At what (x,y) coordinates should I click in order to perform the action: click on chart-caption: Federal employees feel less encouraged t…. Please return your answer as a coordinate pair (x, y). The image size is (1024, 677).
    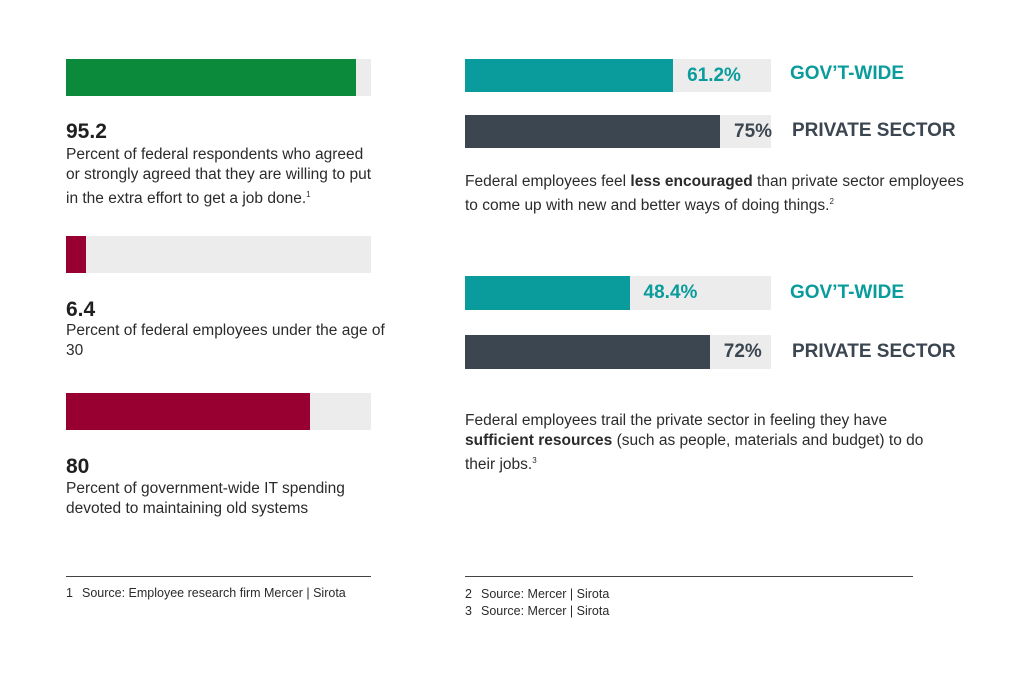
    Looking at the image, I should click on (714, 193).